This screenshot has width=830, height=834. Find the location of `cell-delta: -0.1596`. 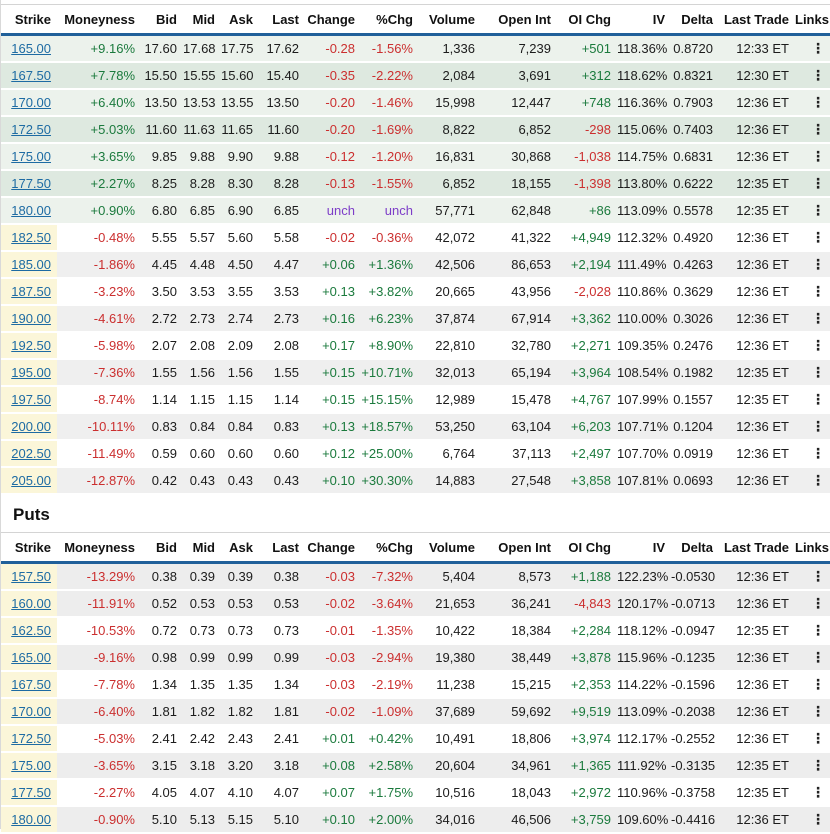

cell-delta: -0.1596 is located at coordinates (695, 685).